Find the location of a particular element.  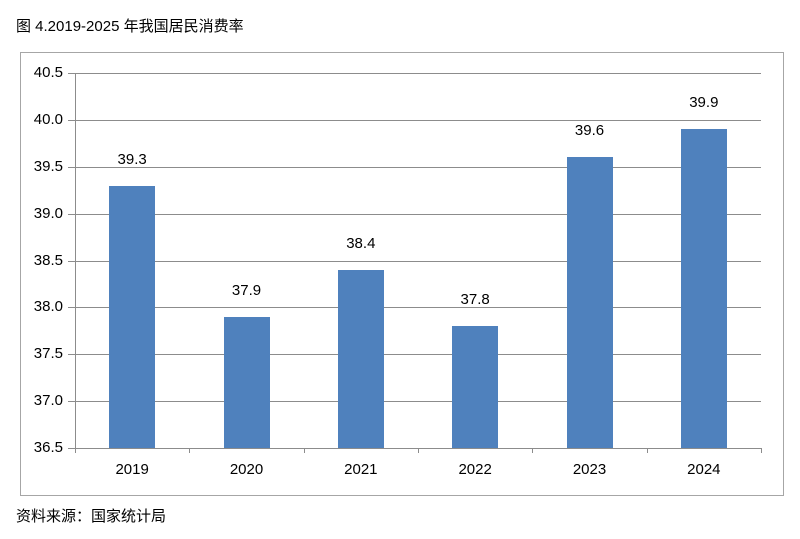

bar-2020 is located at coordinates (246, 382).